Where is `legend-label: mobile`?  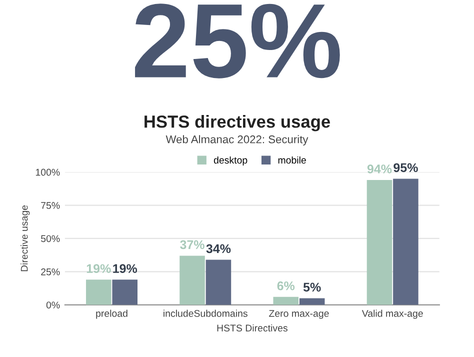 legend-label: mobile is located at coordinates (292, 160).